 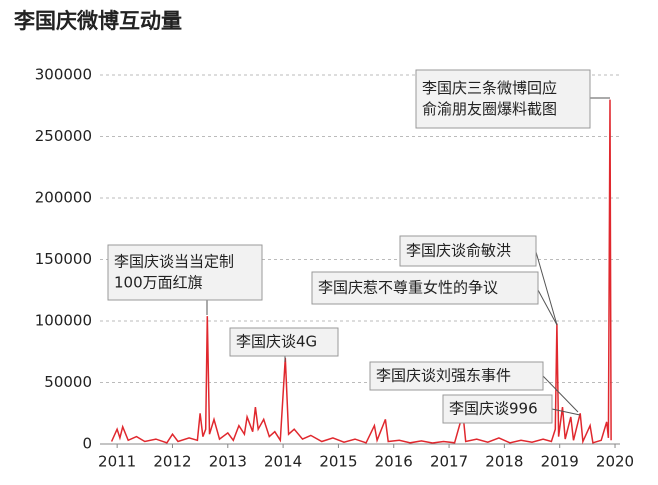 I want to click on annotation-text: 李国庆谈俞敏洪, so click(x=458, y=251).